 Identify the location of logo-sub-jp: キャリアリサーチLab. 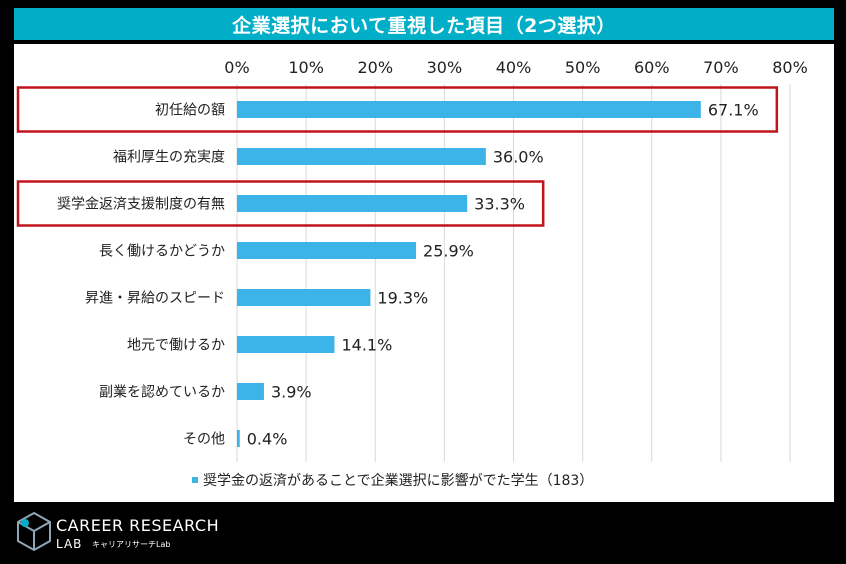
(131, 544).